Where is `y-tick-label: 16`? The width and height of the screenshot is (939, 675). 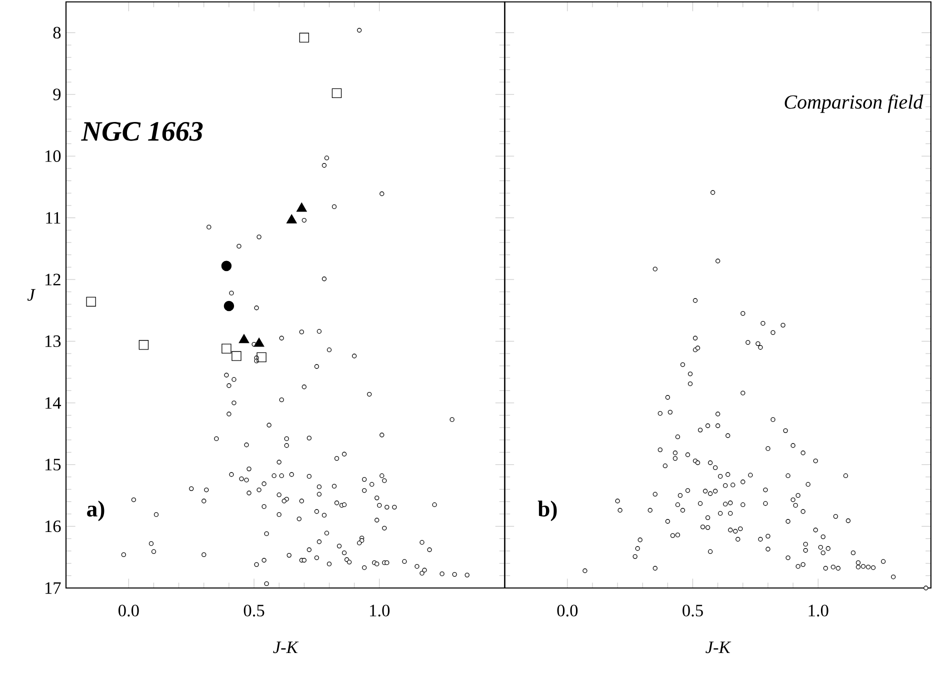 y-tick-label: 16 is located at coordinates (53, 526).